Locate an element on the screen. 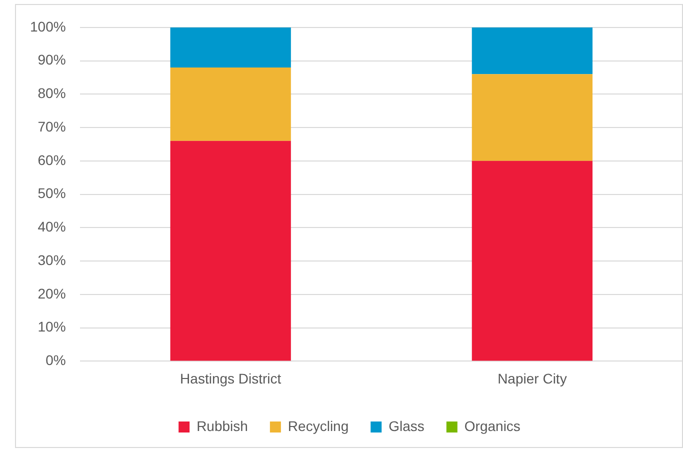  y-tick-label: 30% is located at coordinates (52, 260).